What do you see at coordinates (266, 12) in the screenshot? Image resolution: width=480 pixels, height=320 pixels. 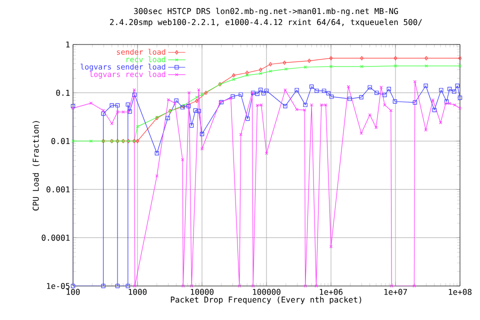 I see `chart-title: 300sec HSTCP DRS lon02.mb-ng.net->man01.mb-ng.net MB-NG` at bounding box center [266, 12].